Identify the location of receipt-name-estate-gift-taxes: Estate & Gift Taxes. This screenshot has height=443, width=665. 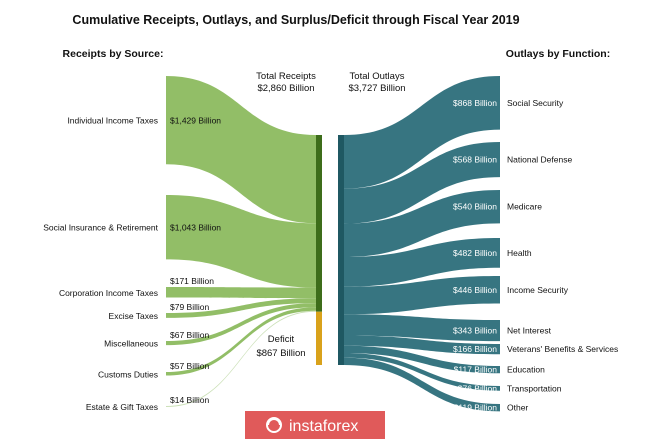
(122, 407).